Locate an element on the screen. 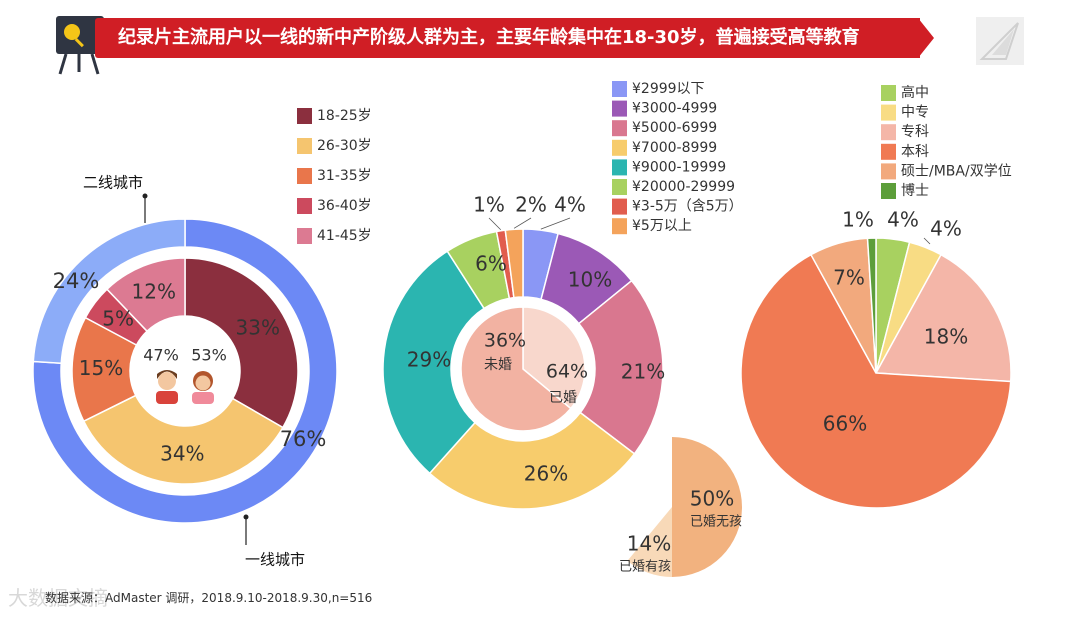 The image size is (1080, 619). income-legend-label-6: ¥3-5万（含5万） is located at coordinates (687, 207).